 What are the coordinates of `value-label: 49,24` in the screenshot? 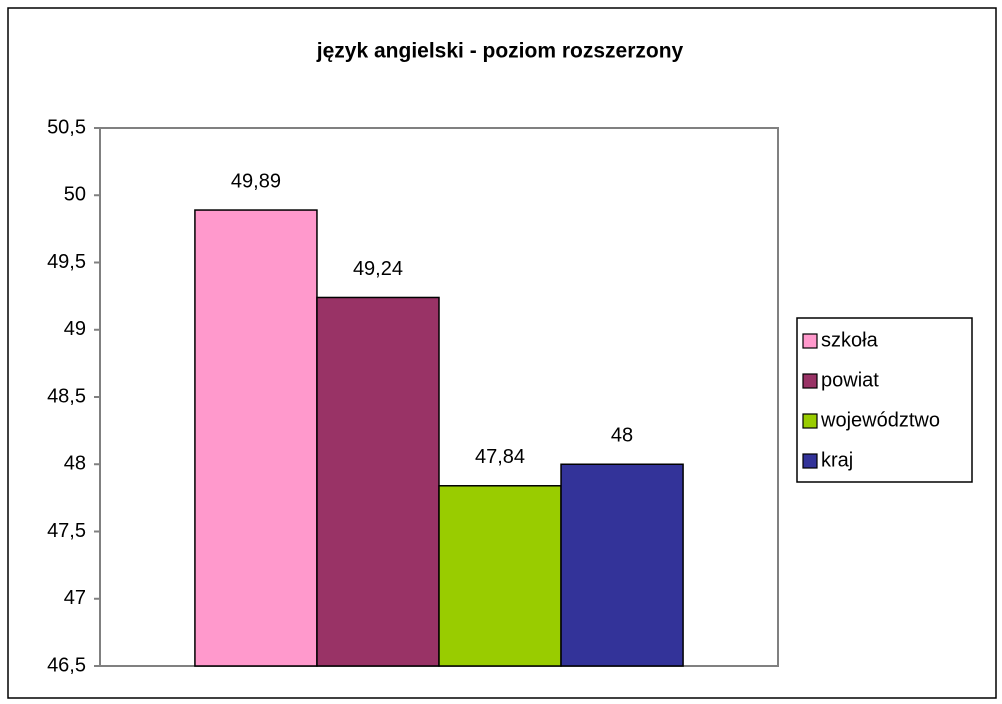 It's located at (378, 269).